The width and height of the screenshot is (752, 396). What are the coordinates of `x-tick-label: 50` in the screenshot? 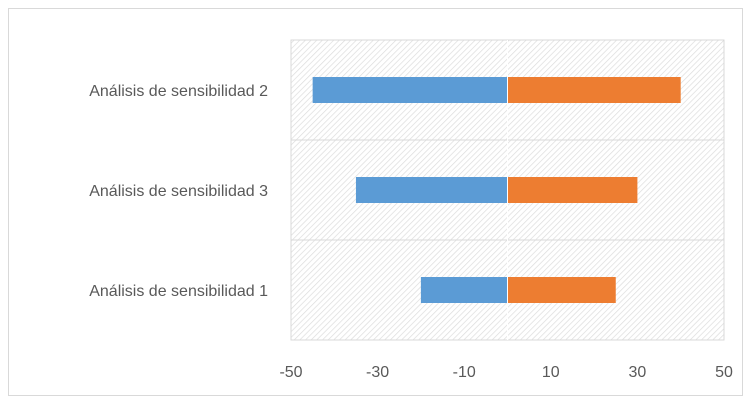 It's located at (724, 372).